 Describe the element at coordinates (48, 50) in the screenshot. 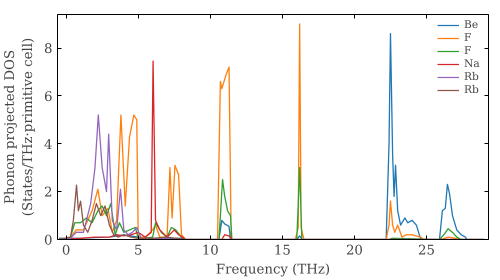

I see `y-tick-label: 8` at that location.